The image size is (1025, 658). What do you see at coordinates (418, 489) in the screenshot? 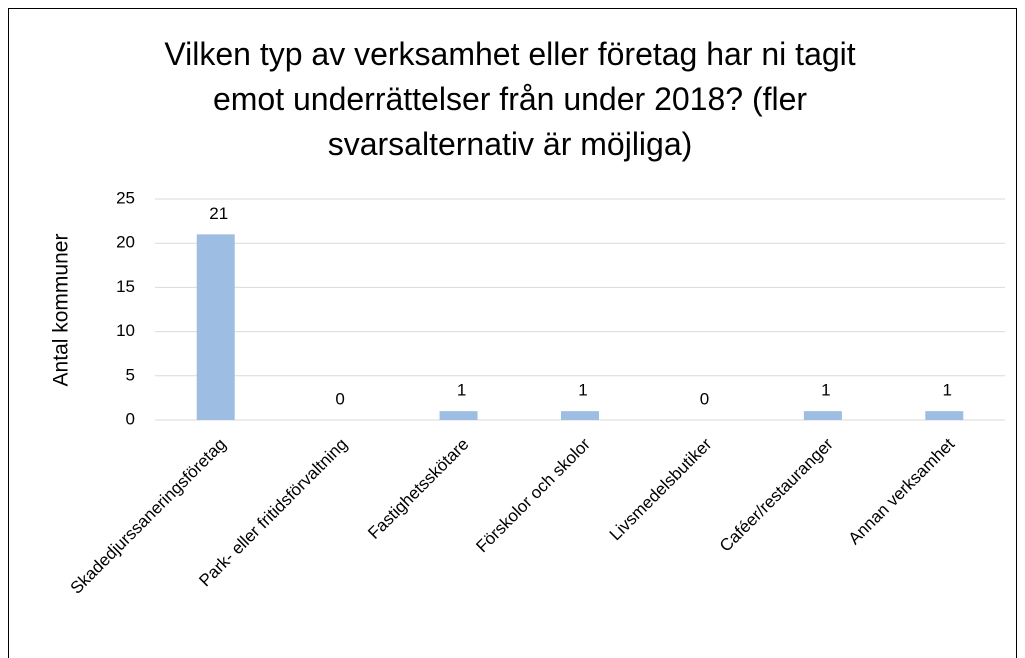
I see `x-tick-label: Fastighetsskötare` at bounding box center [418, 489].